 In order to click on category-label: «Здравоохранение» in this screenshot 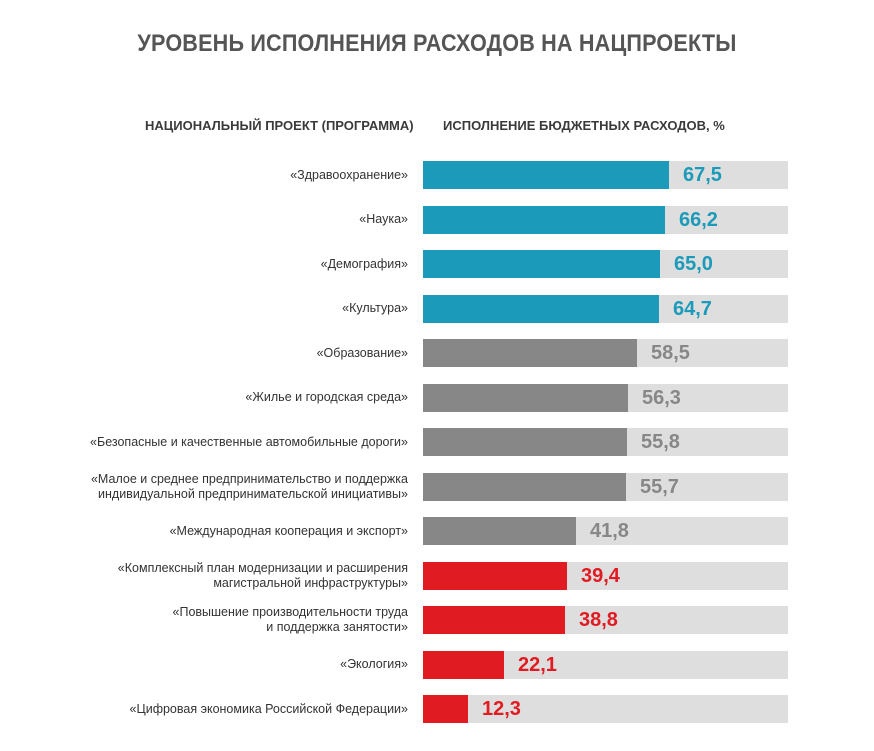, I will do `click(349, 175)`.